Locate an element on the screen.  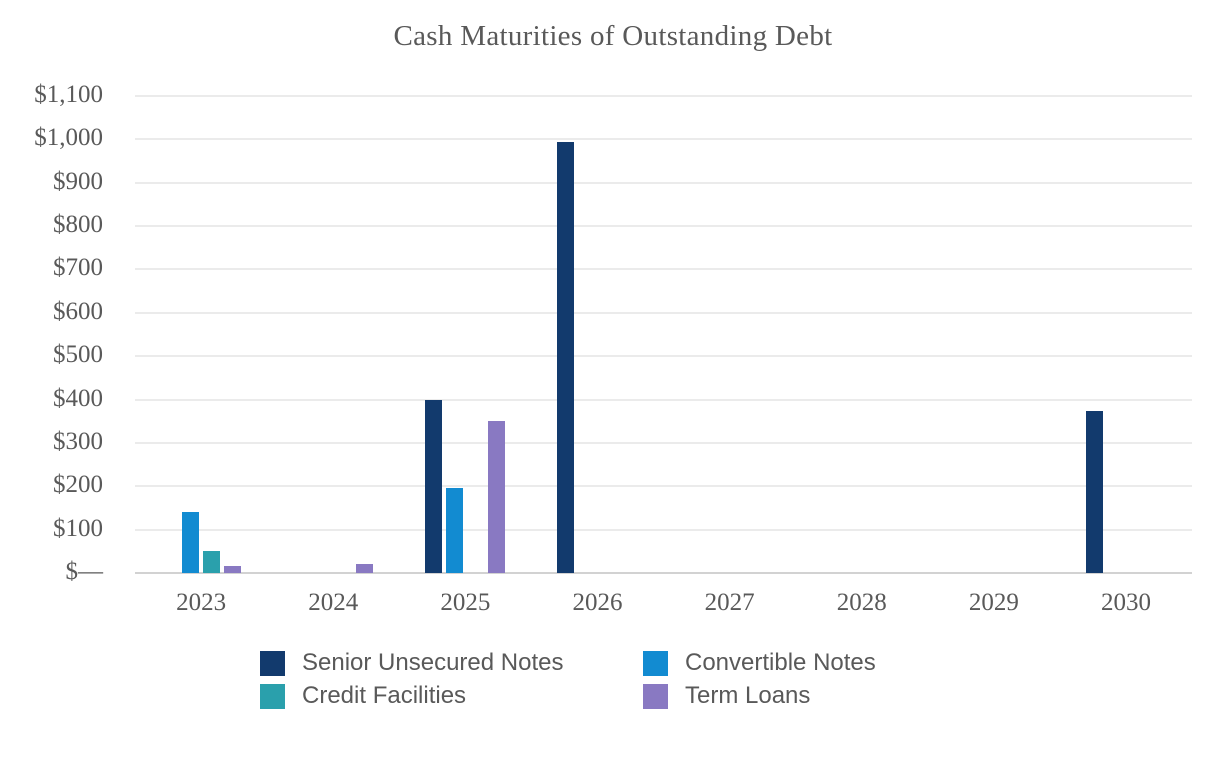
legend-item-credit-facilities: Credit Facilities is located at coordinates (451, 695).